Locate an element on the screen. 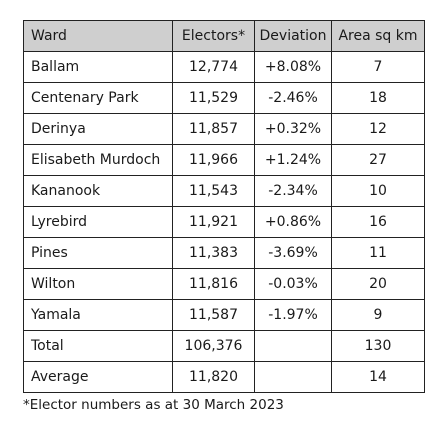  footnote: *Elector numbers as at 30 March 2023 is located at coordinates (153, 405).